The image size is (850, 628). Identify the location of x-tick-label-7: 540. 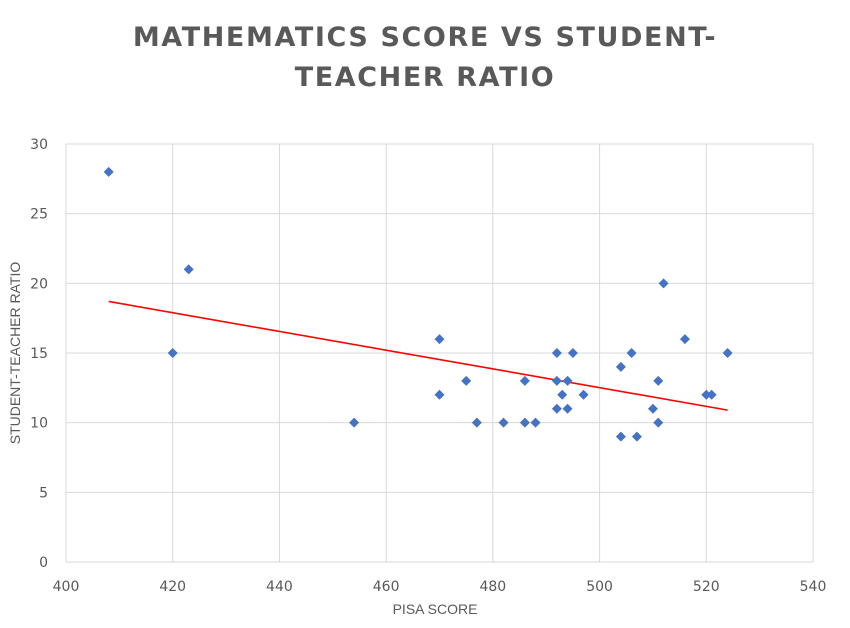
(813, 587).